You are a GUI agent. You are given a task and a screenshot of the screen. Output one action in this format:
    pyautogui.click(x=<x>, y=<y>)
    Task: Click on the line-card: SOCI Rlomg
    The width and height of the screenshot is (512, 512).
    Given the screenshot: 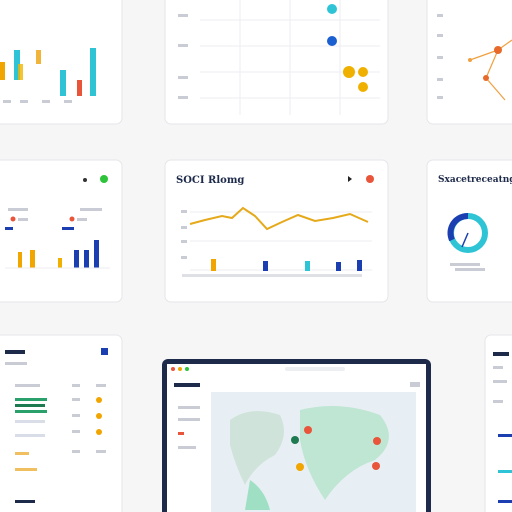 What is the action you would take?
    pyautogui.click(x=276, y=231)
    